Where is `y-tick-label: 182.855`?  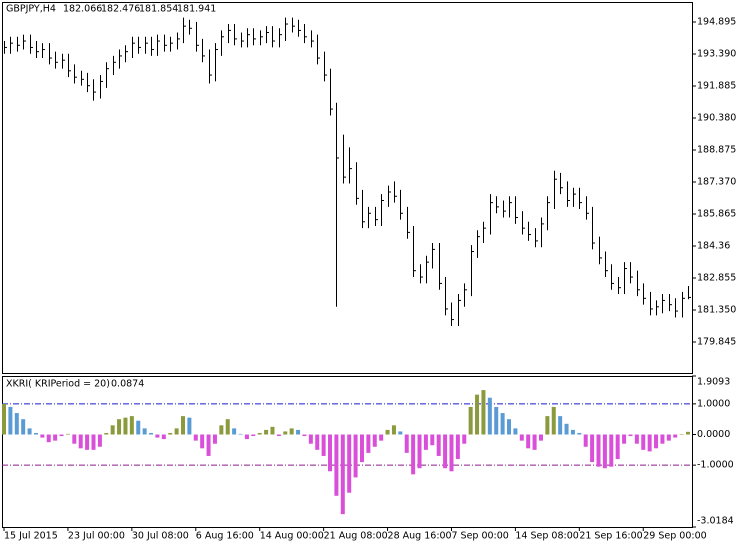 y-tick-label: 182.855 is located at coordinates (716, 278).